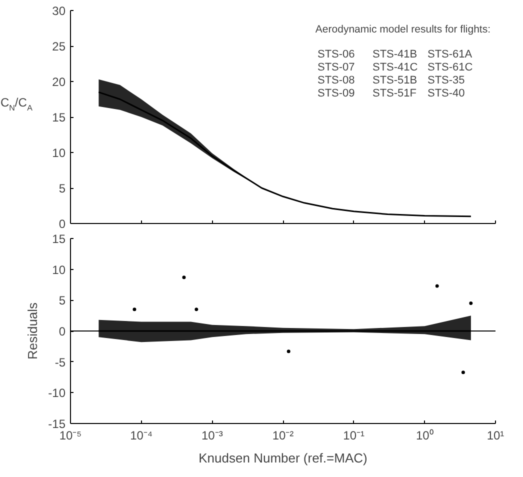 The width and height of the screenshot is (523, 477). I want to click on y-tick-label: -5, so click(60, 362).